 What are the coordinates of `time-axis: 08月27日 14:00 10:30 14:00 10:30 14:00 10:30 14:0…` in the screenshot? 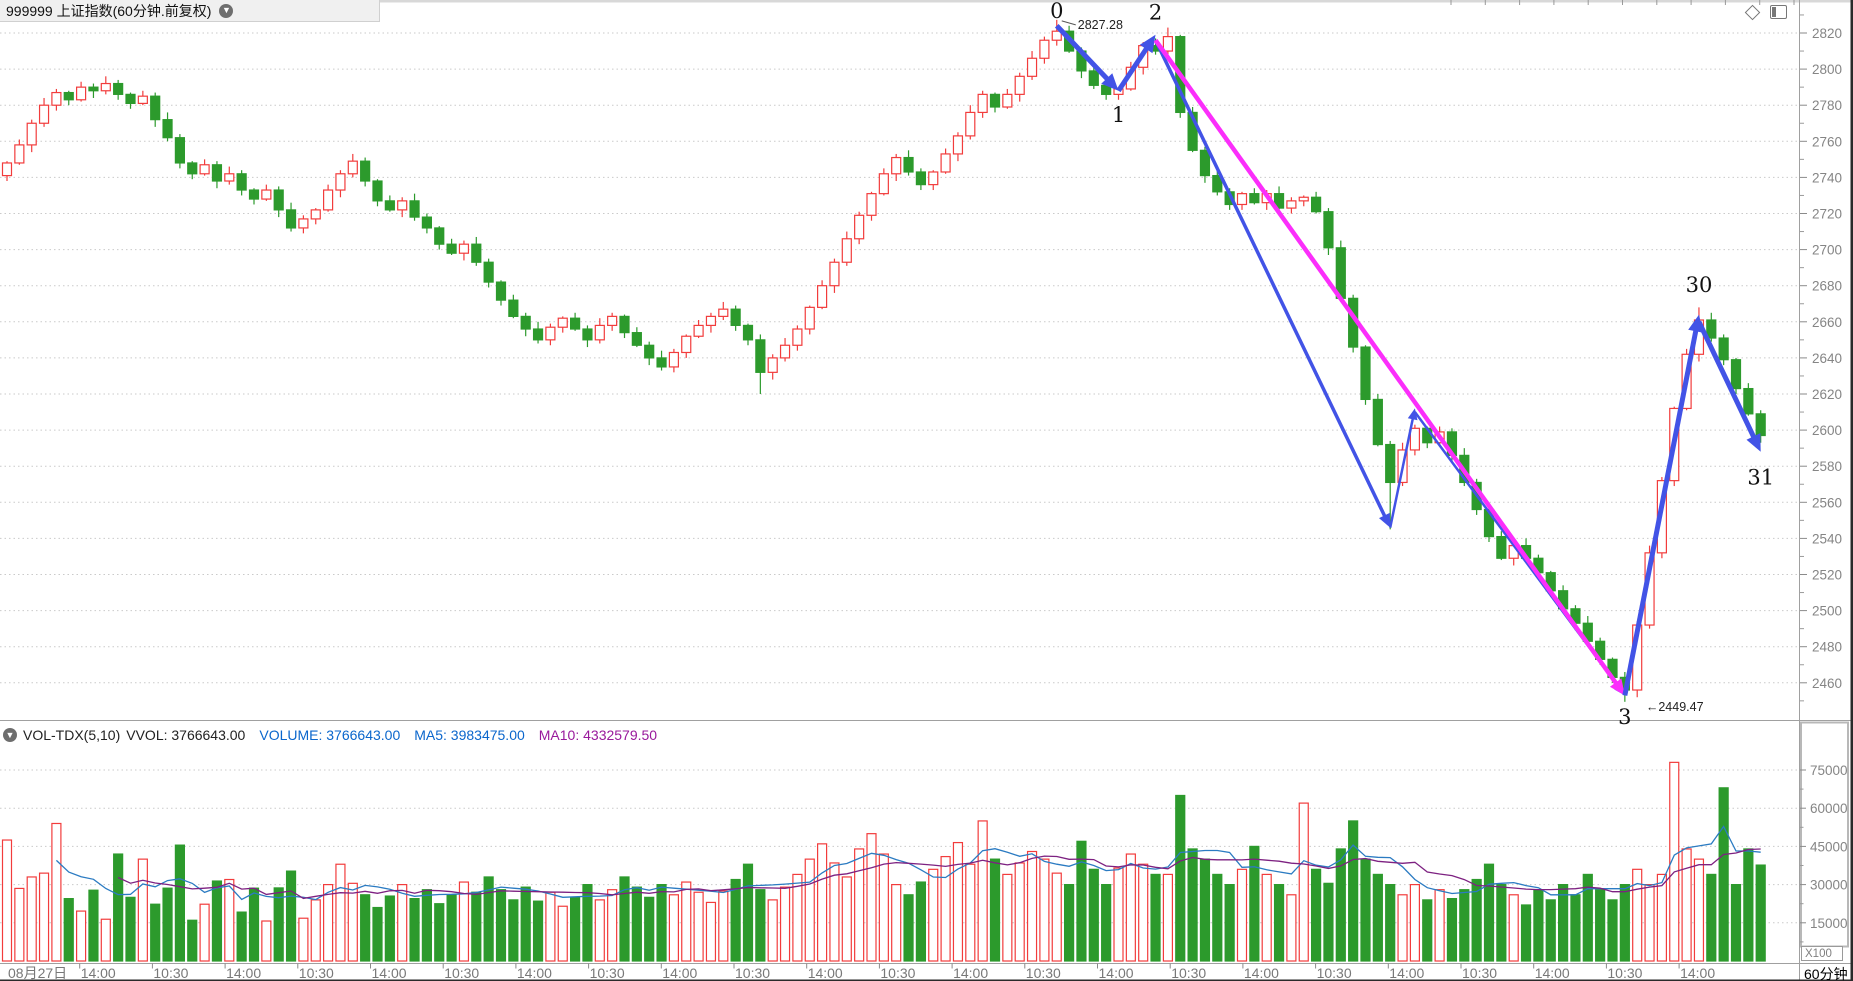 It's located at (861, 972).